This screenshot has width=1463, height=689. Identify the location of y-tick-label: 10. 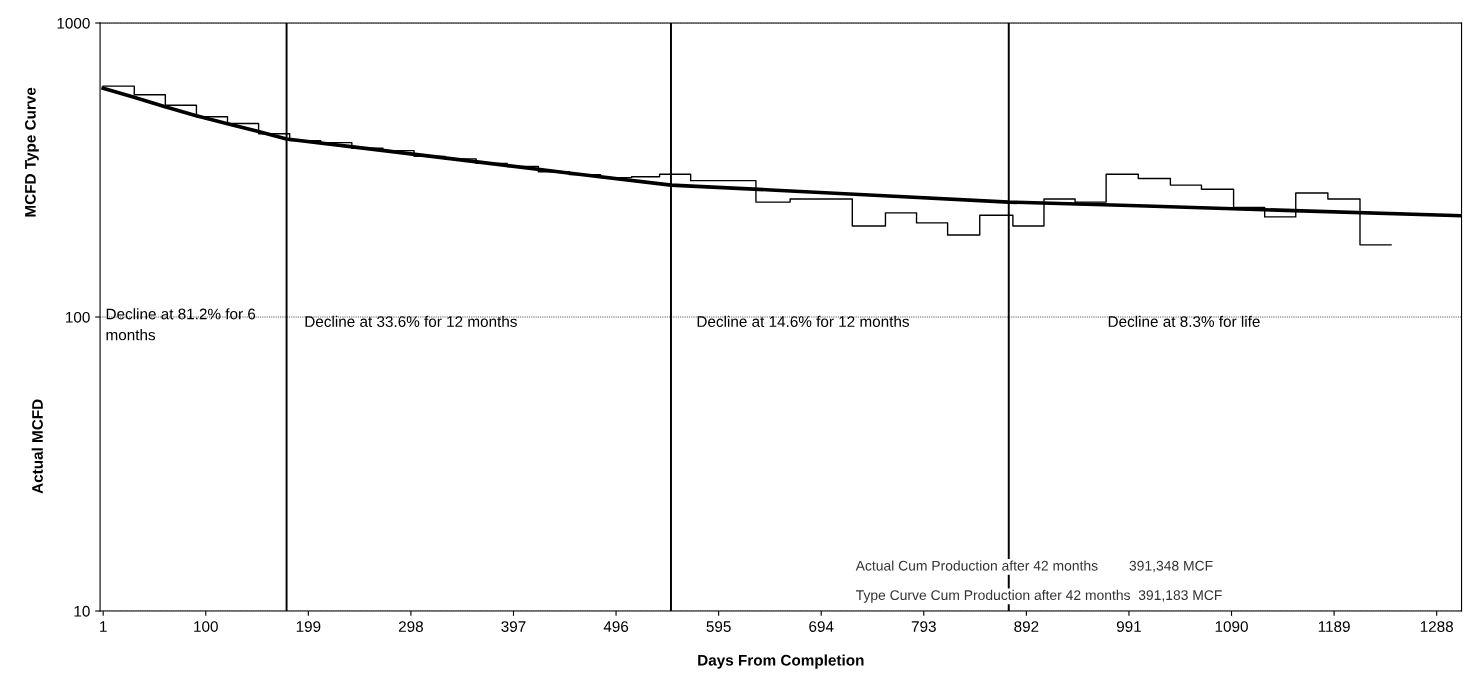
(82, 611).